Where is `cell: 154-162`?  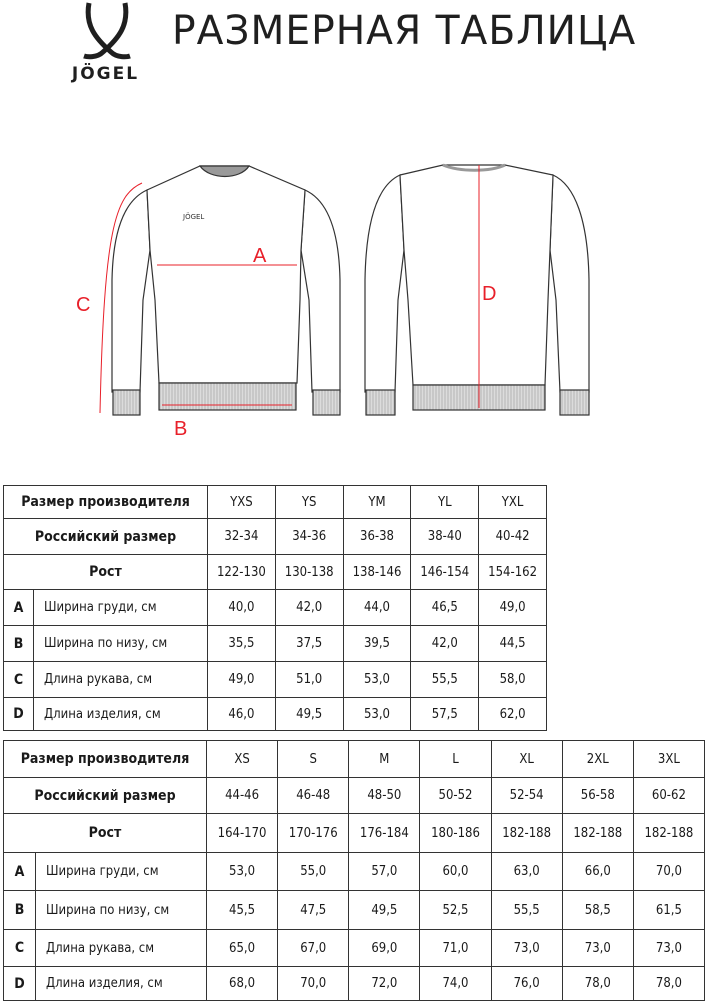
cell: 154-162 is located at coordinates (512, 572).